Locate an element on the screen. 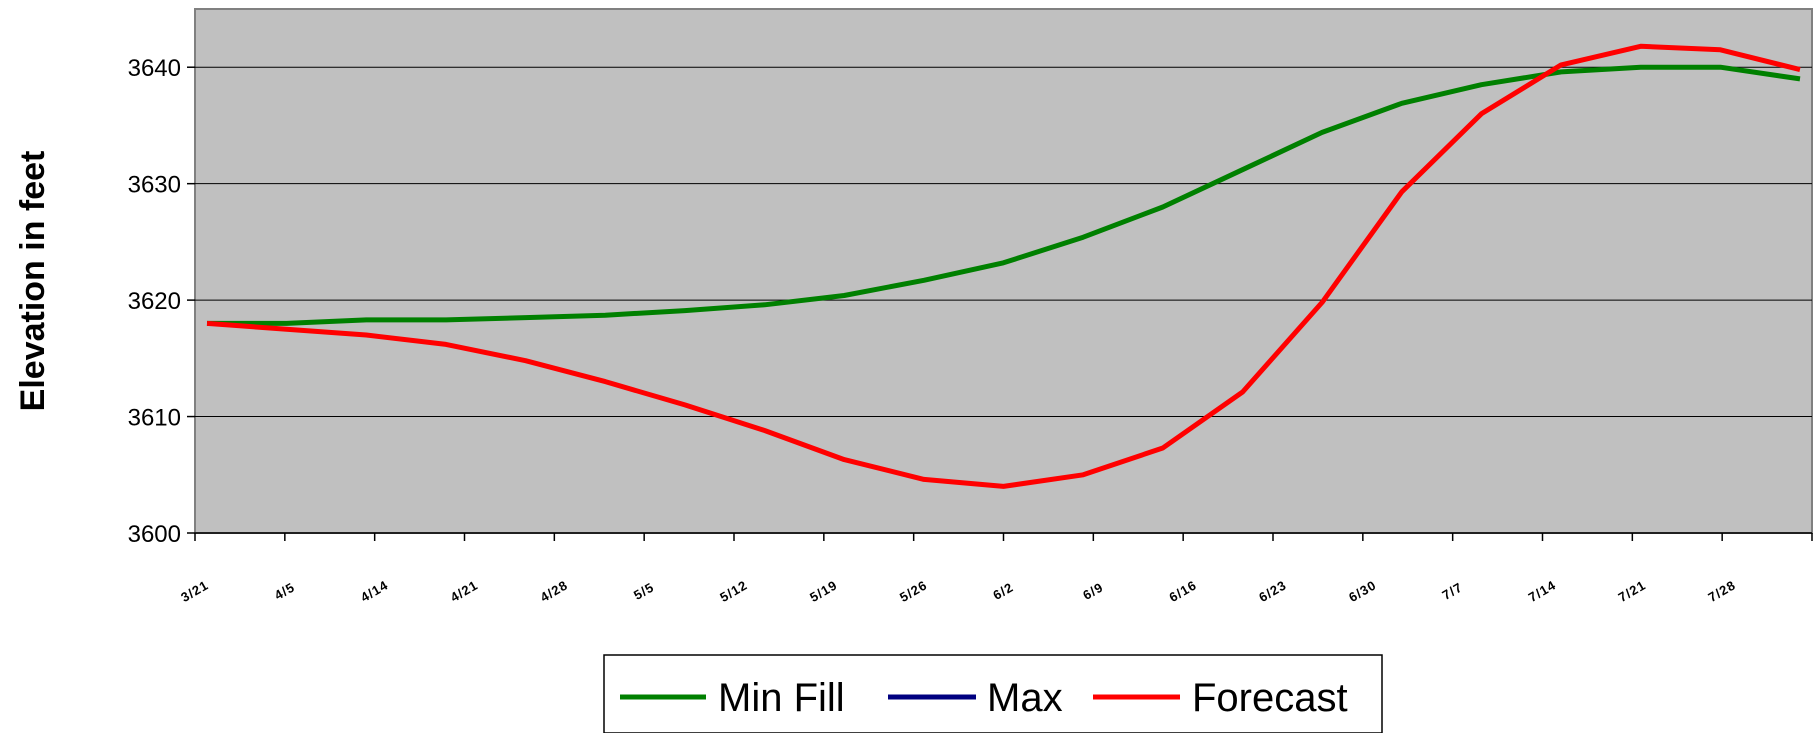 This screenshot has height=733, width=1818. x-tick-label: 7/28 is located at coordinates (1721, 591).